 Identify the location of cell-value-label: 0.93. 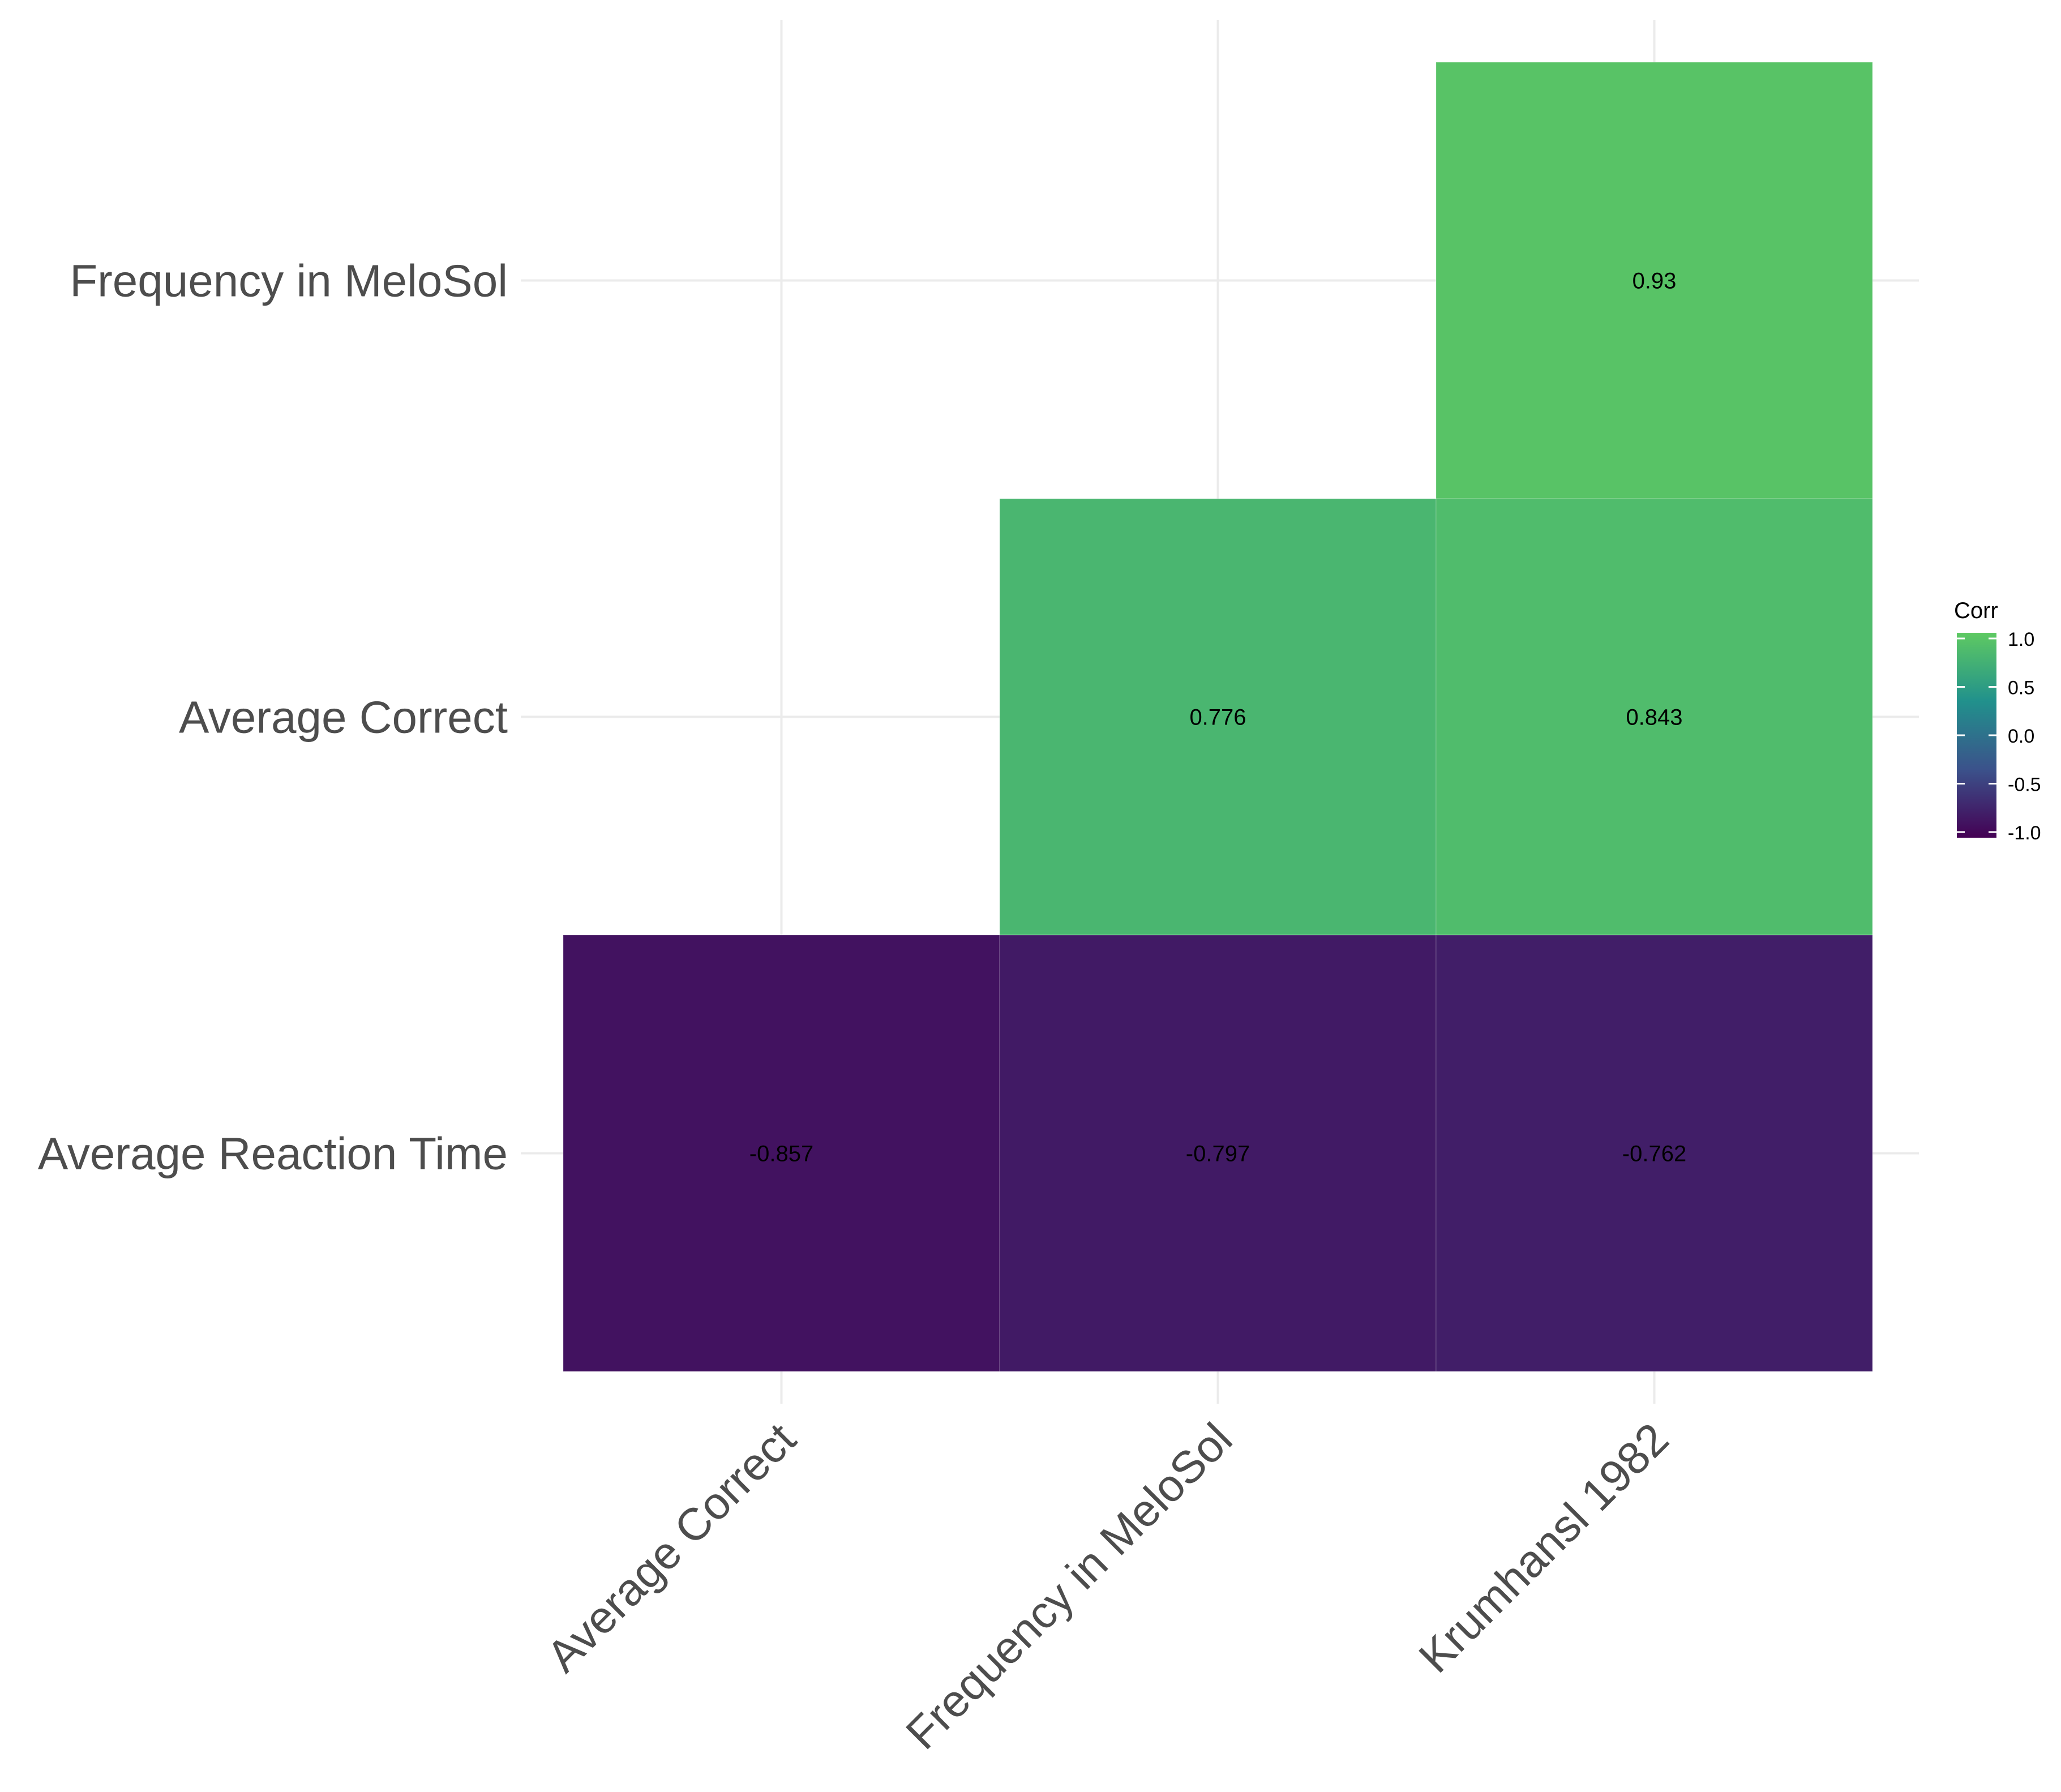
(1654, 281).